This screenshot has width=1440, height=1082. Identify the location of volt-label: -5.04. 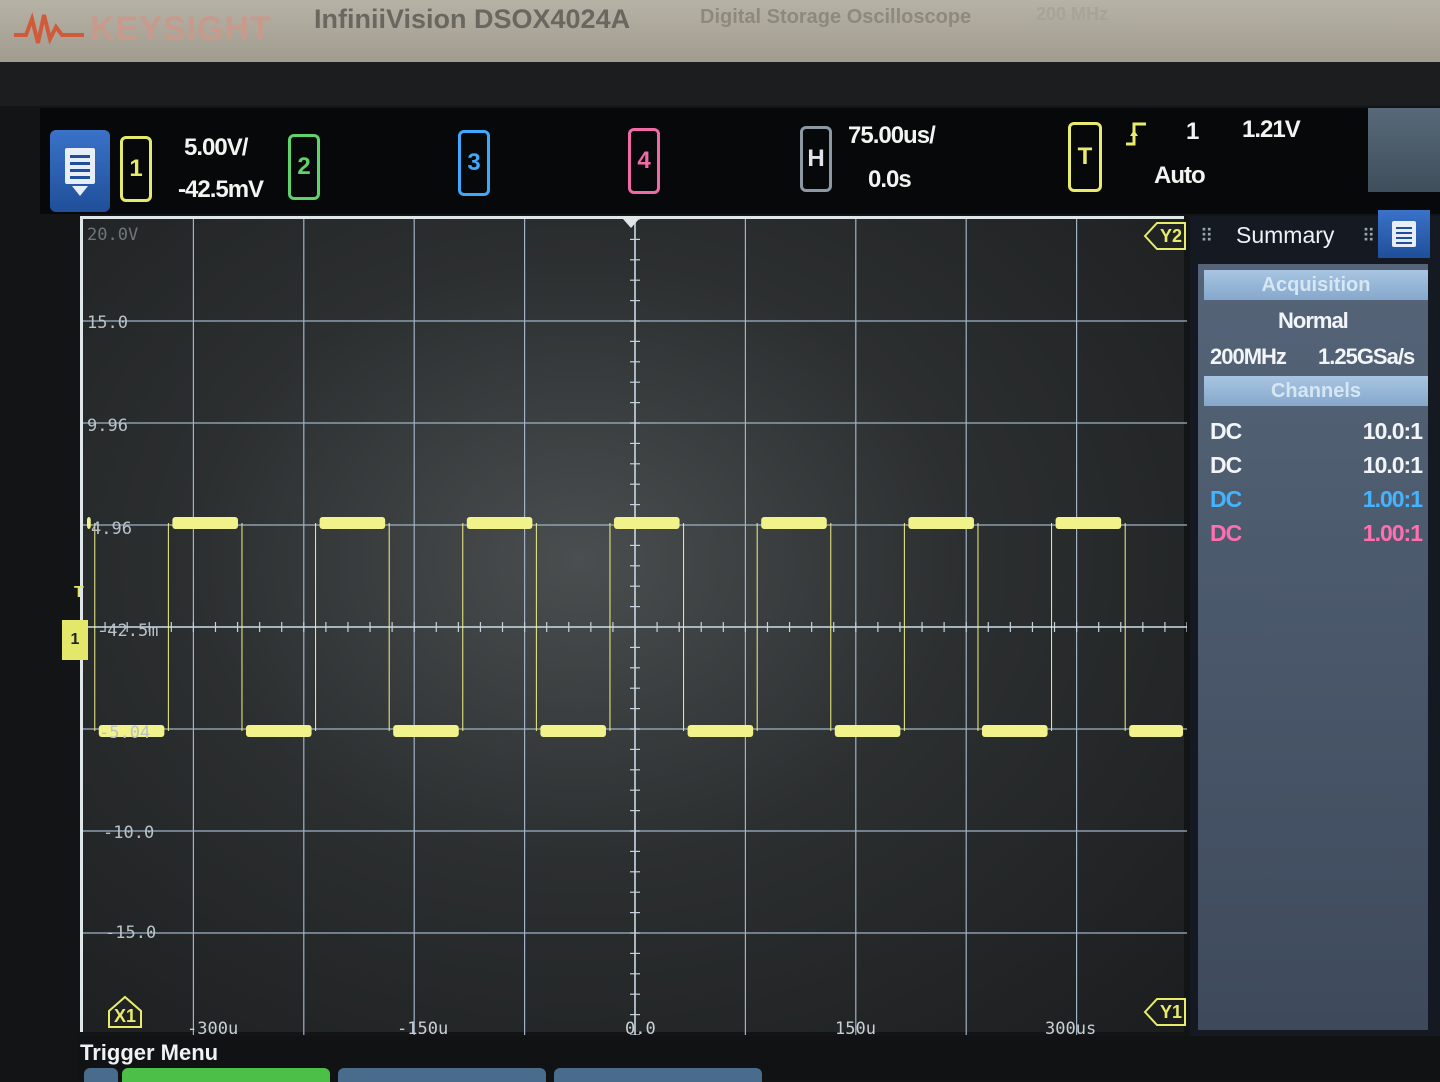
(125, 733).